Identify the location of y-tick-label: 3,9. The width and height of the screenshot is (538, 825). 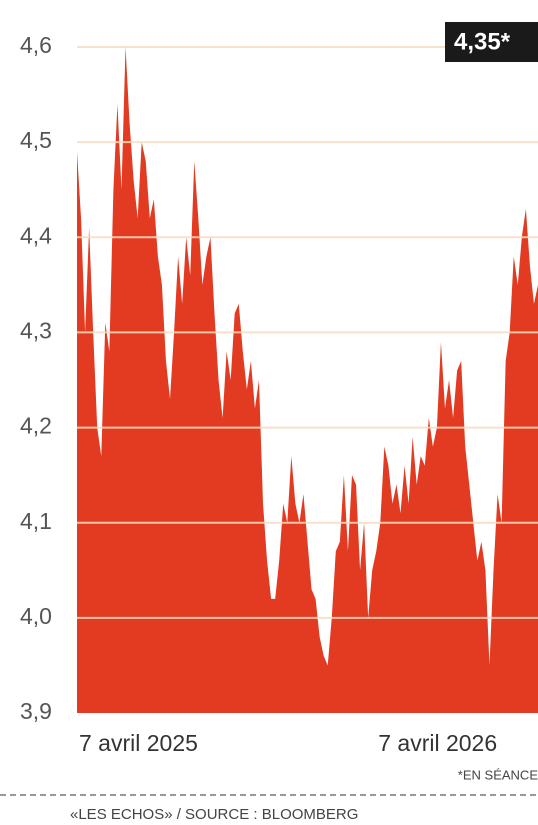
(36, 711).